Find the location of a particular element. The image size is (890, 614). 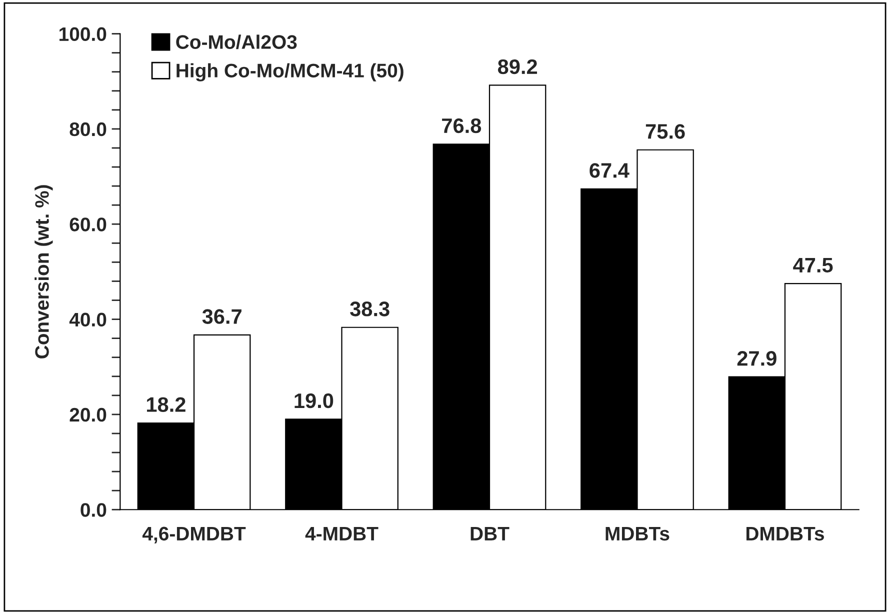

y-tick-label: 80.0 is located at coordinates (88, 129).